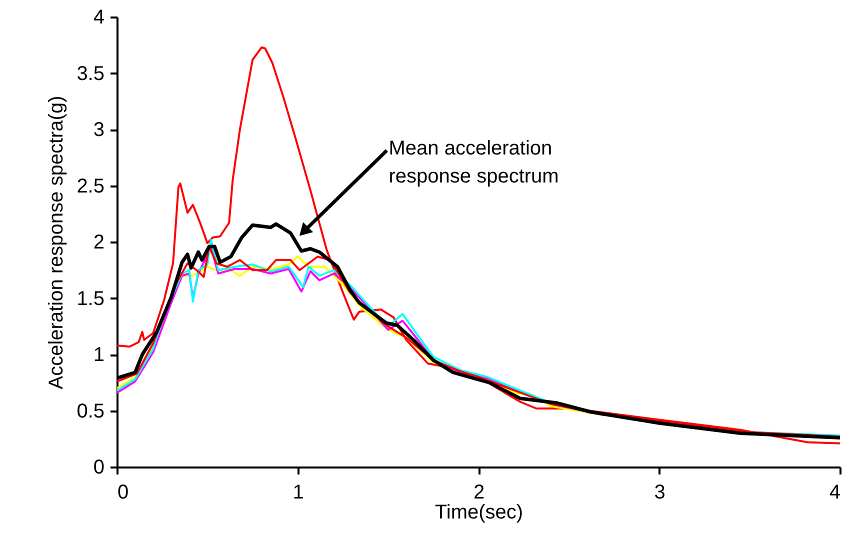 Image resolution: width=852 pixels, height=556 pixels. Describe the element at coordinates (123, 493) in the screenshot. I see `x-tick-label: 0` at that location.